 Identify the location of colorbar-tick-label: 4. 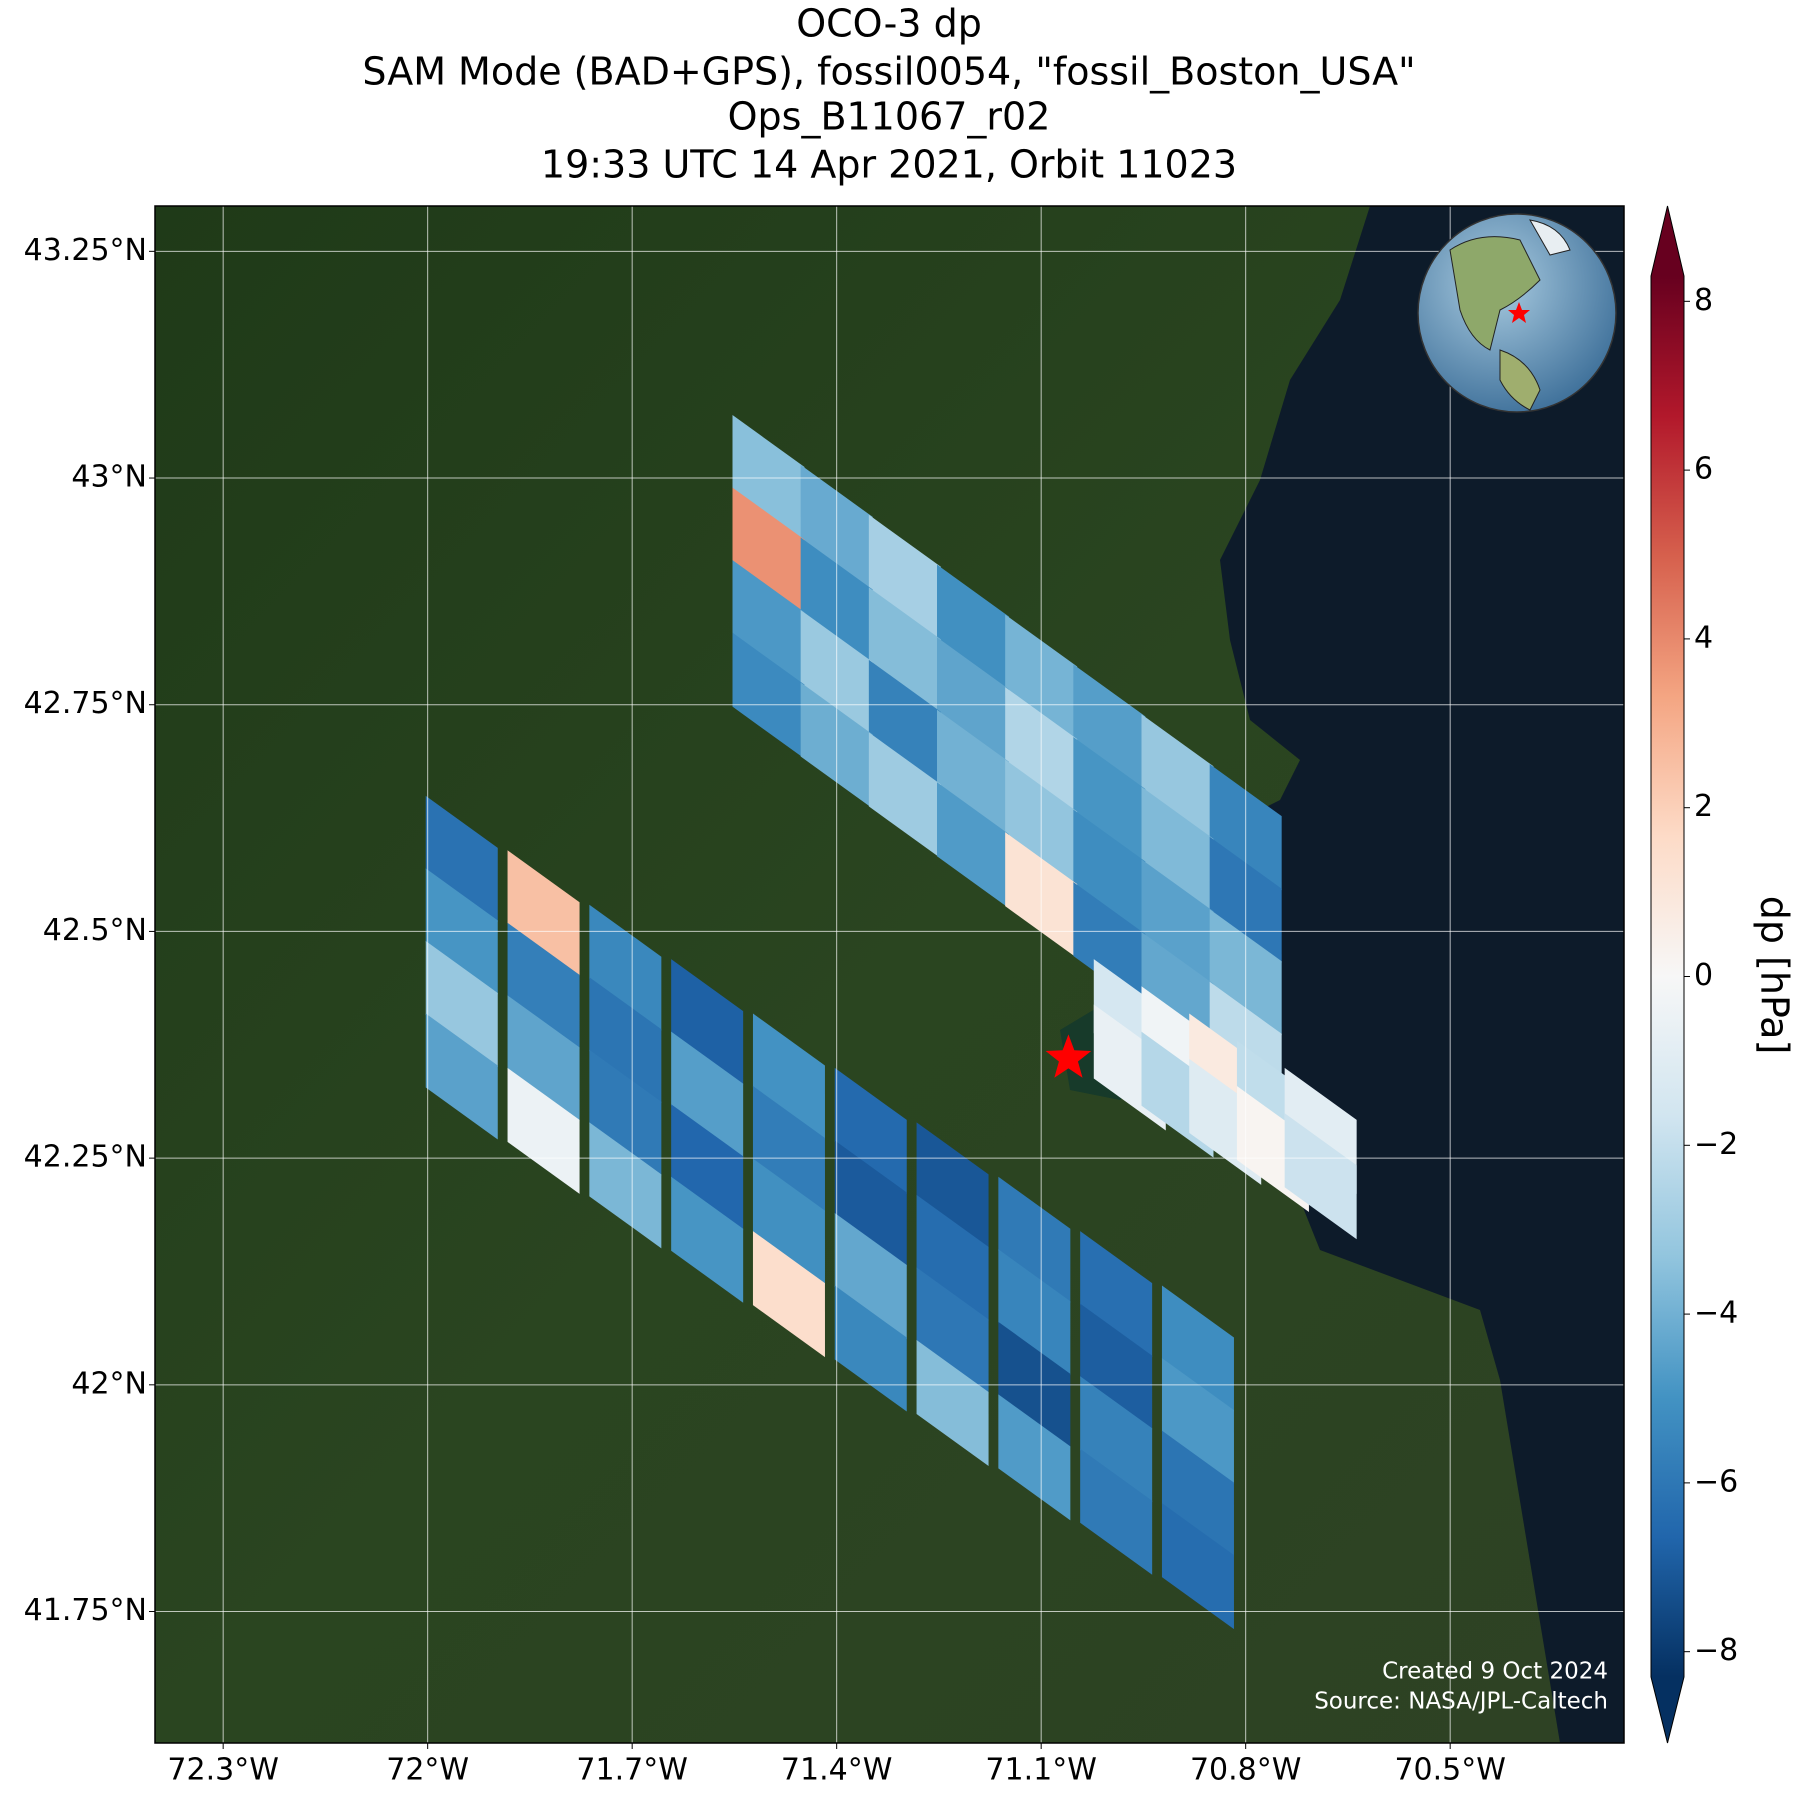
(1703, 637).